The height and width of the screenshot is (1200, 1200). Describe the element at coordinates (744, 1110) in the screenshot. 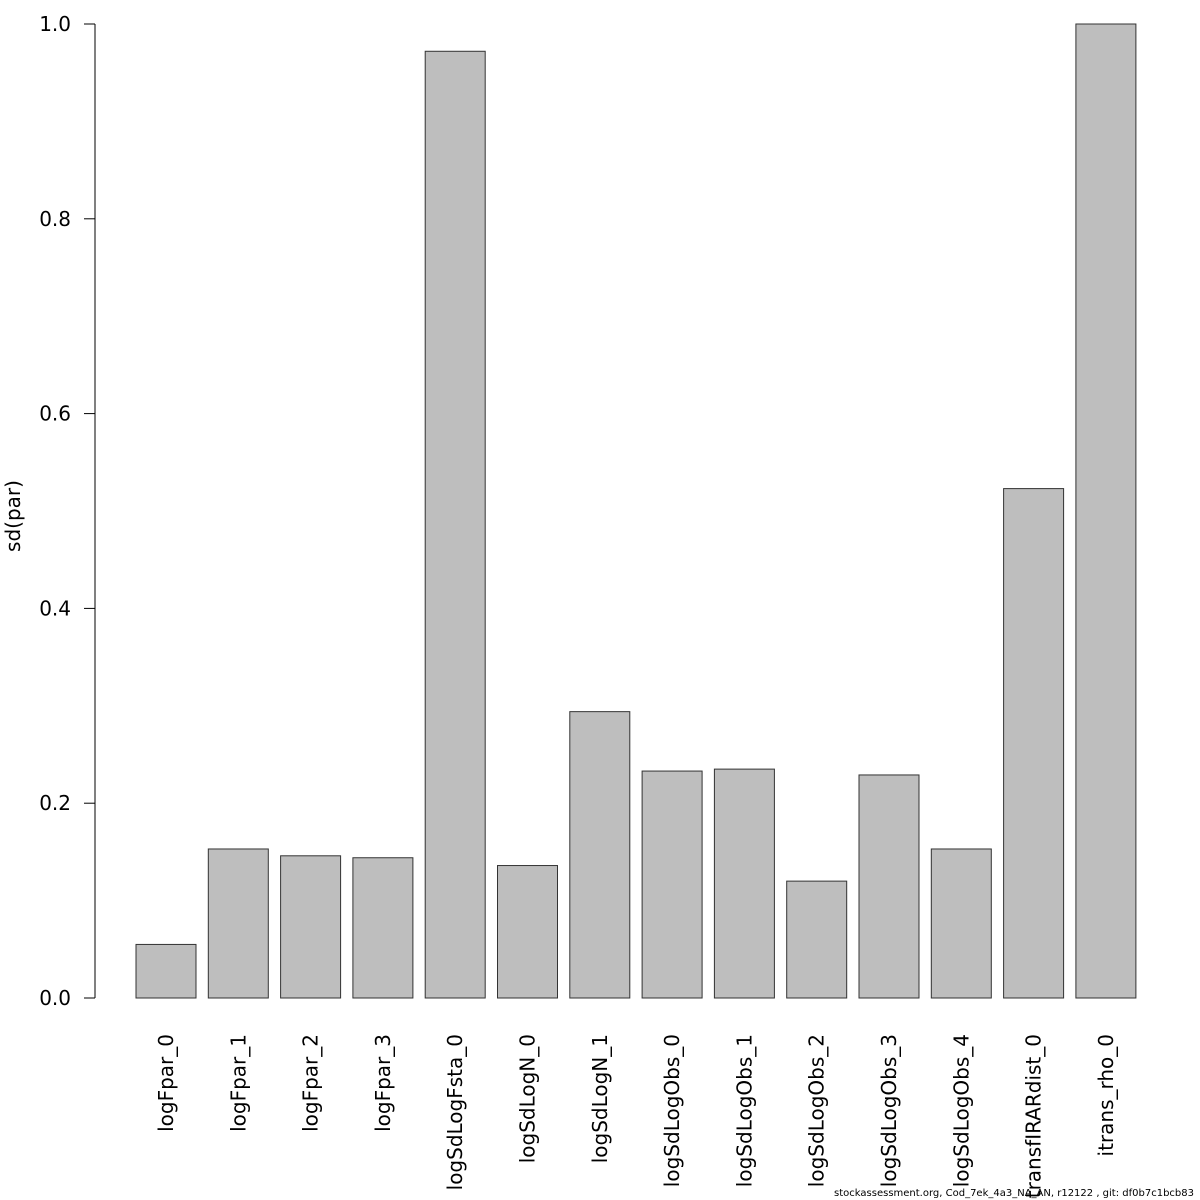

I see `category-label: logSdLogObs_1` at that location.